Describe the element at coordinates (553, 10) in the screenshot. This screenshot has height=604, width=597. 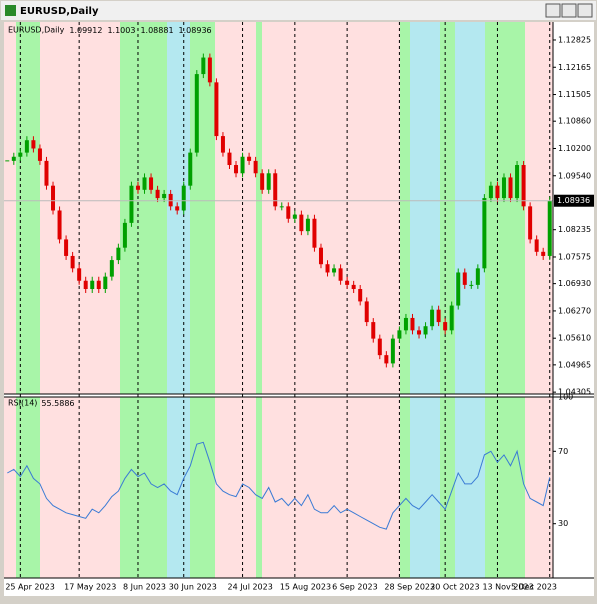
I see `minimize-button` at that location.